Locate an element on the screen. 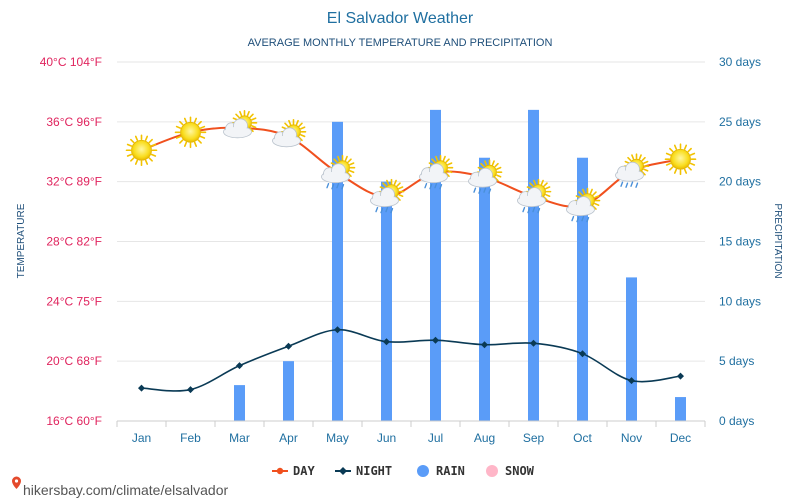 The image size is (800, 500). sun-rays is located at coordinates (190, 132).